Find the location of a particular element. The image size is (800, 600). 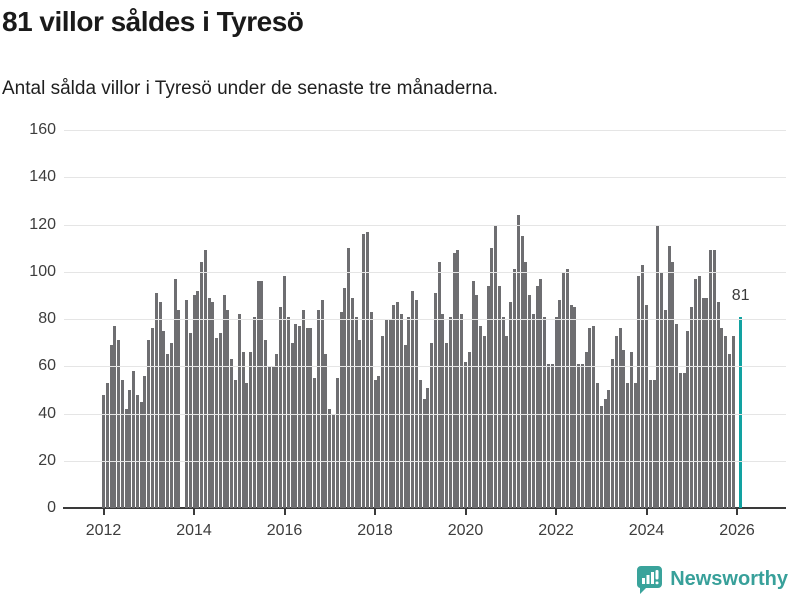

y-axis-label-140: 140 is located at coordinates (42, 177).